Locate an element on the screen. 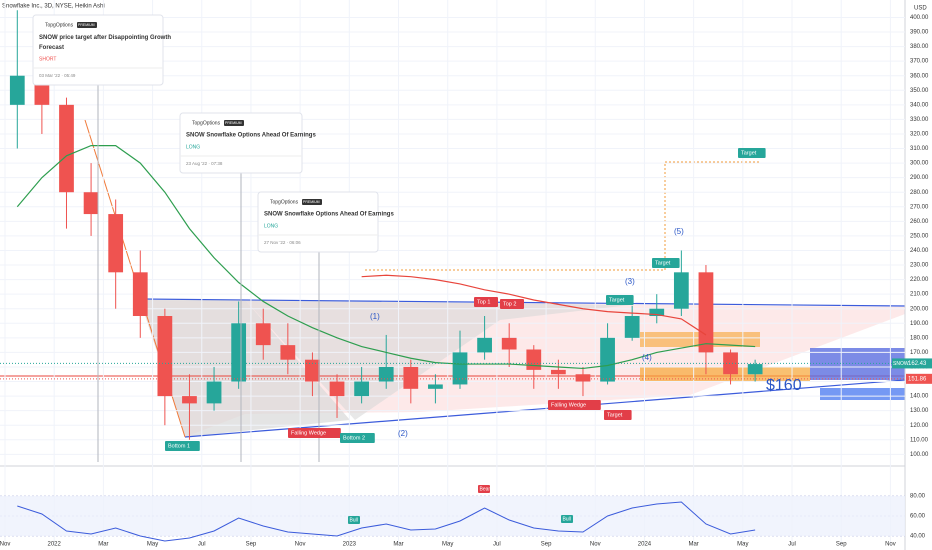  y-tick-label: 400.00 is located at coordinates (919, 18).